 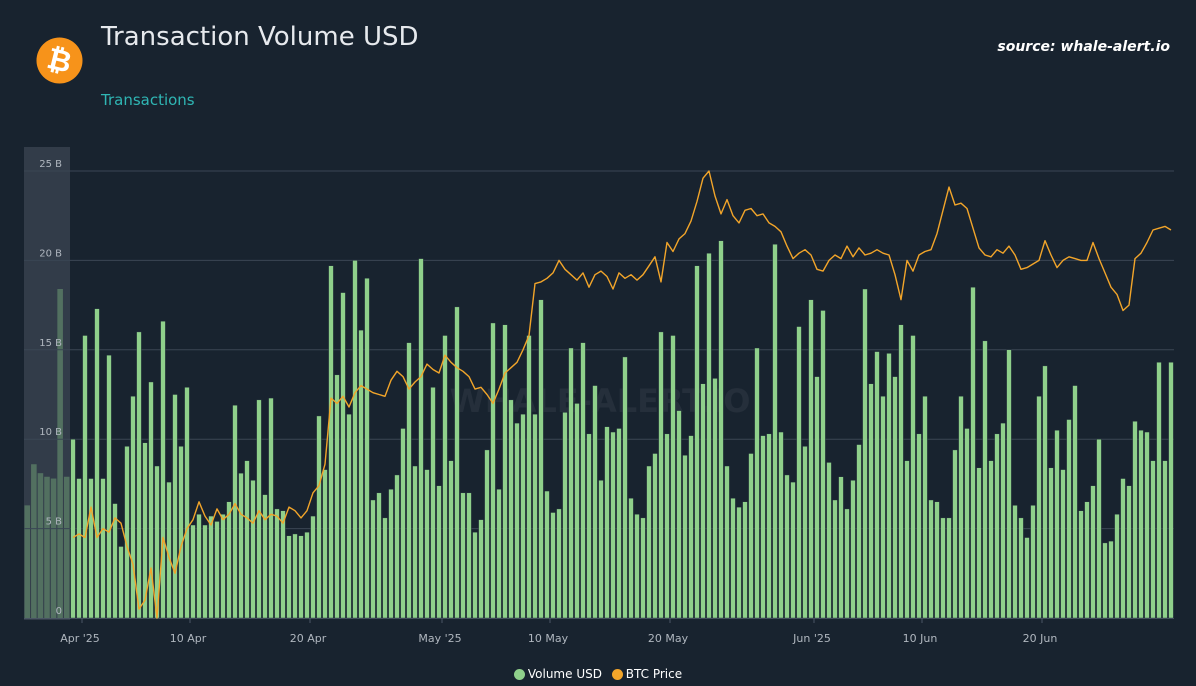 I want to click on legend-item-volume: Volume USD, so click(x=557, y=674).